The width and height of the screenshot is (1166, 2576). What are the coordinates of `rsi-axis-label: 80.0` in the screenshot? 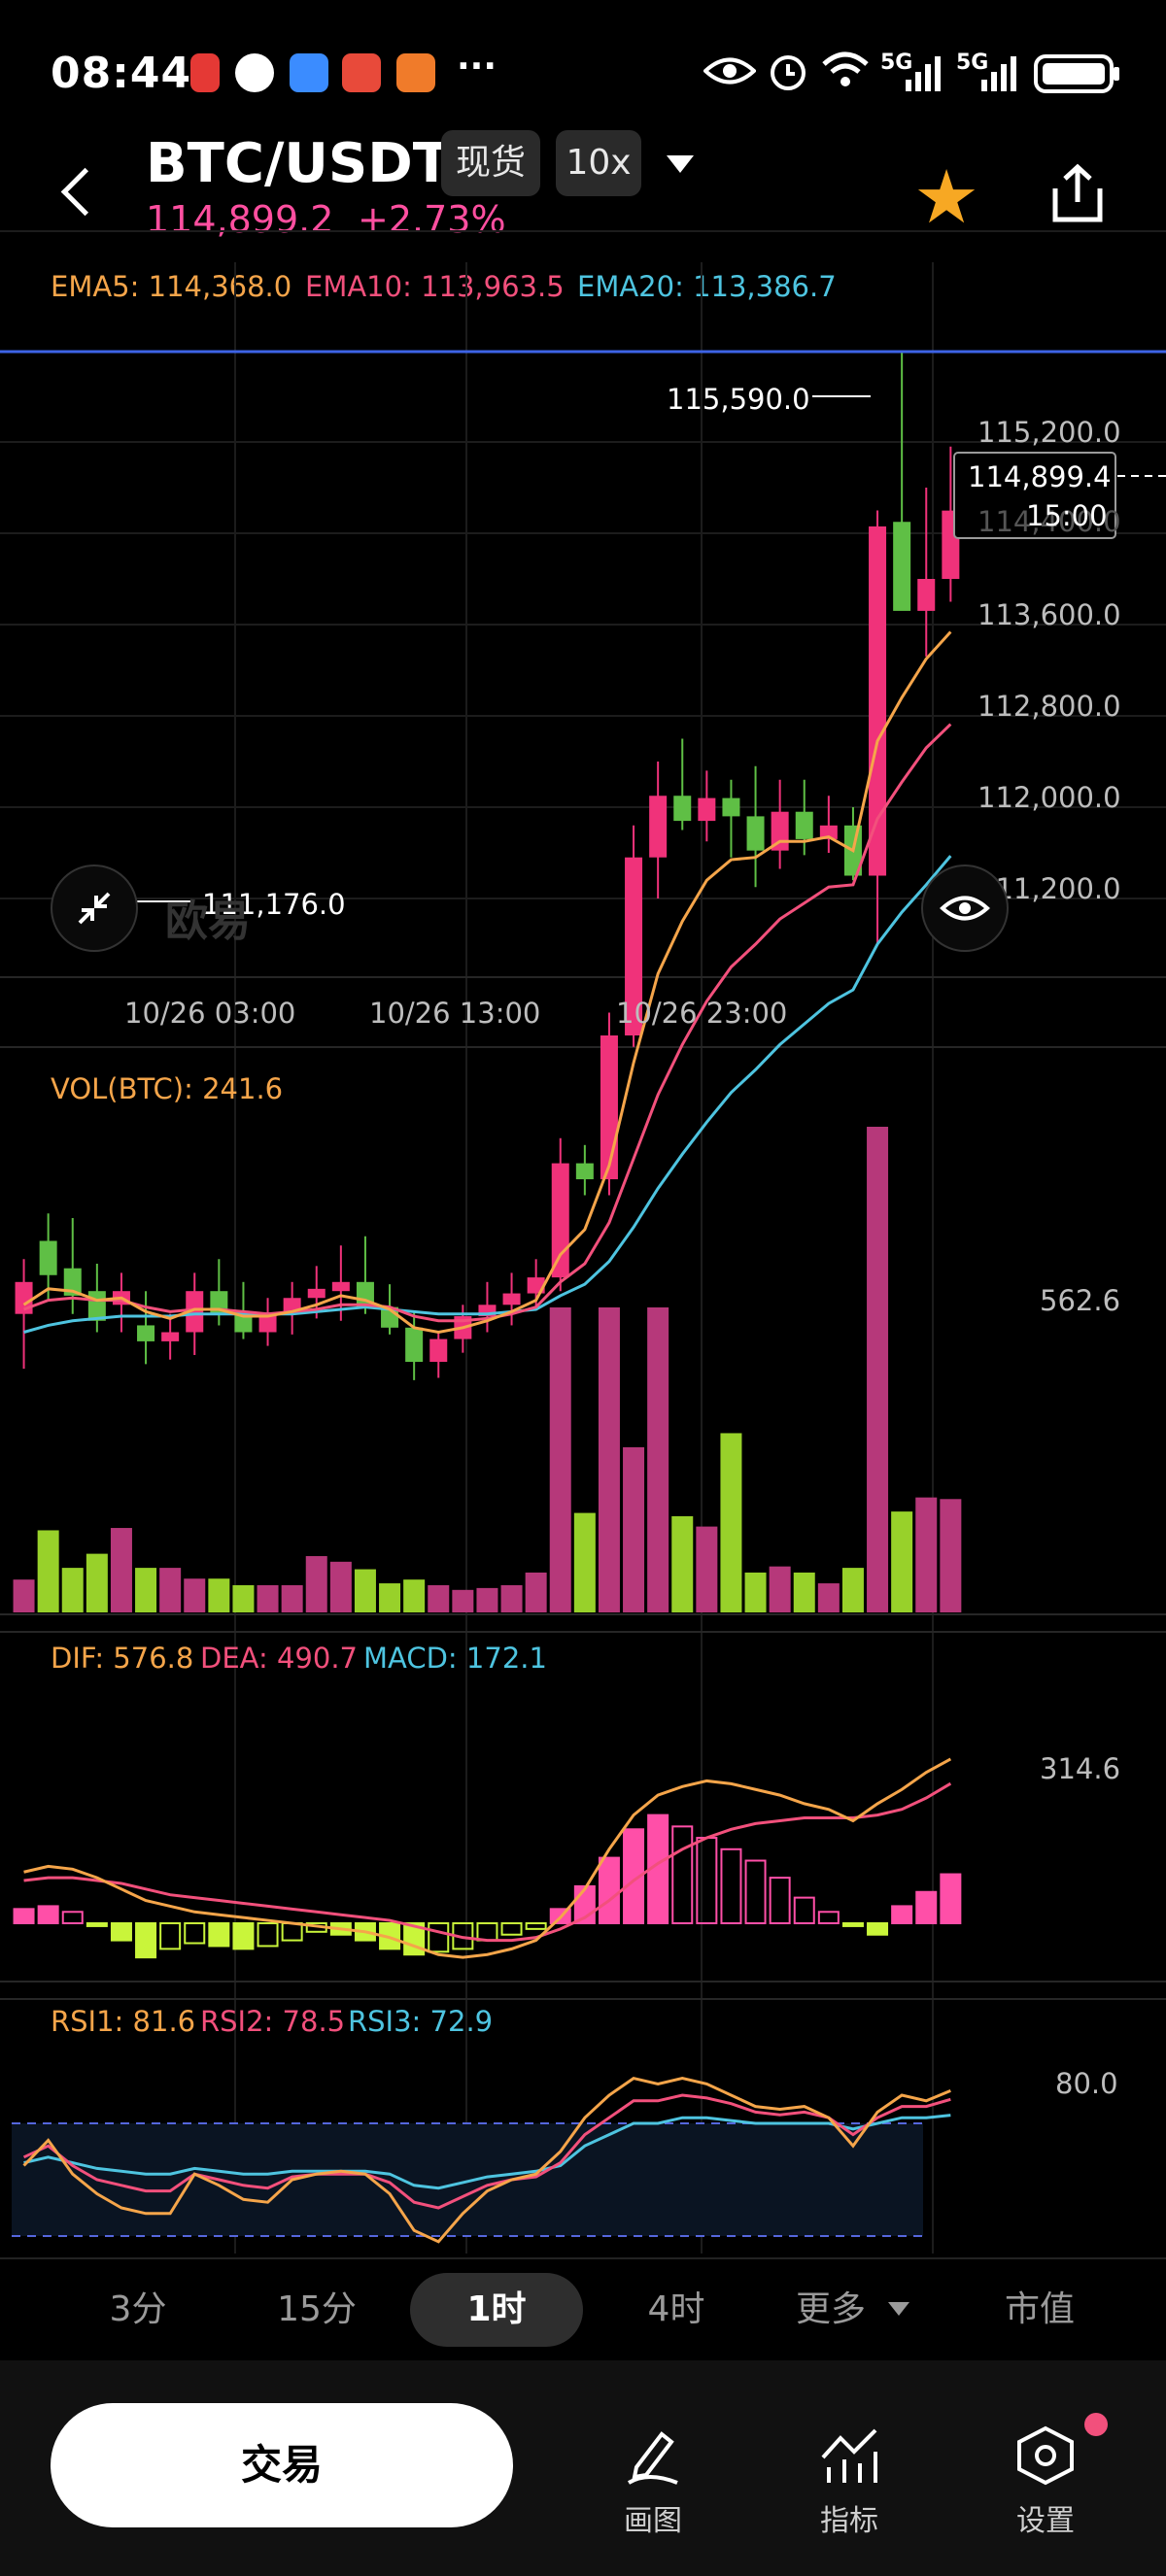 It's located at (1086, 2083).